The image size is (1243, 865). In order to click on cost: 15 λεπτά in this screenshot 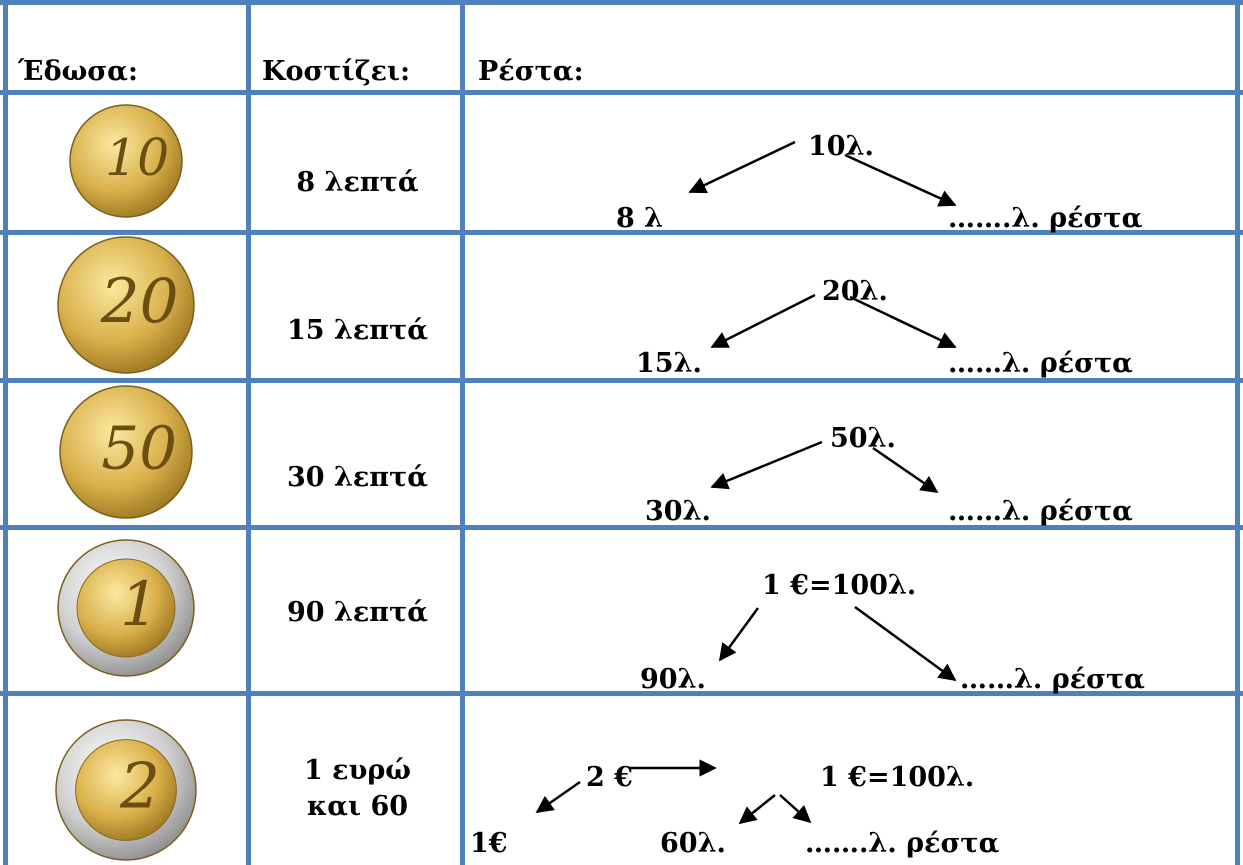, I will do `click(357, 331)`.